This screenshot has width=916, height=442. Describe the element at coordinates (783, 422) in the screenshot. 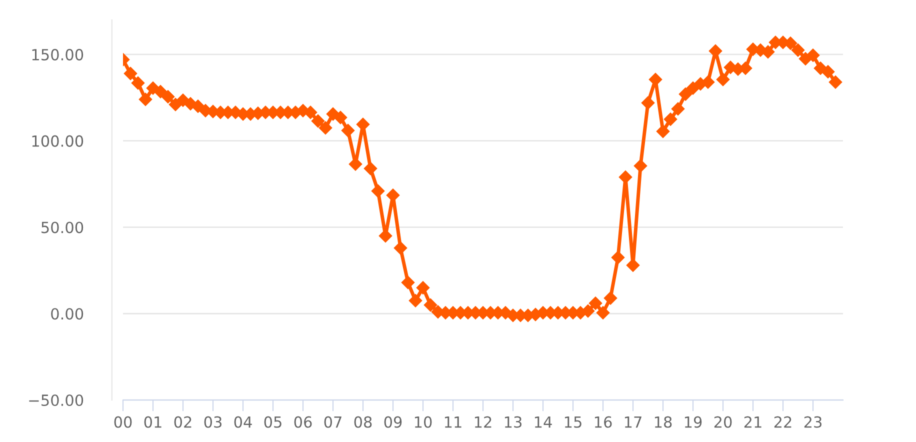

I see `x-tick-label: 22` at that location.